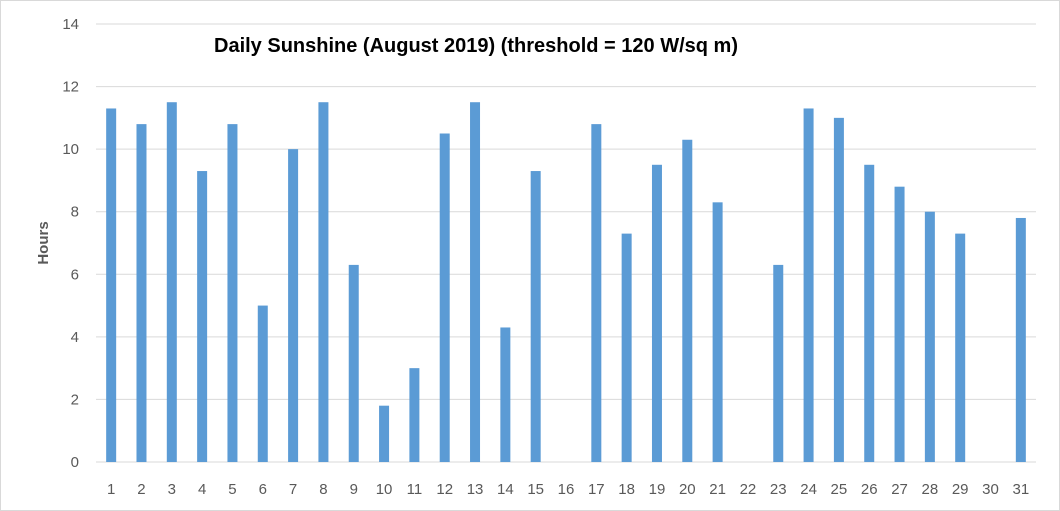 This screenshot has width=1060, height=511. I want to click on x-tick-label: 1, so click(111, 489).